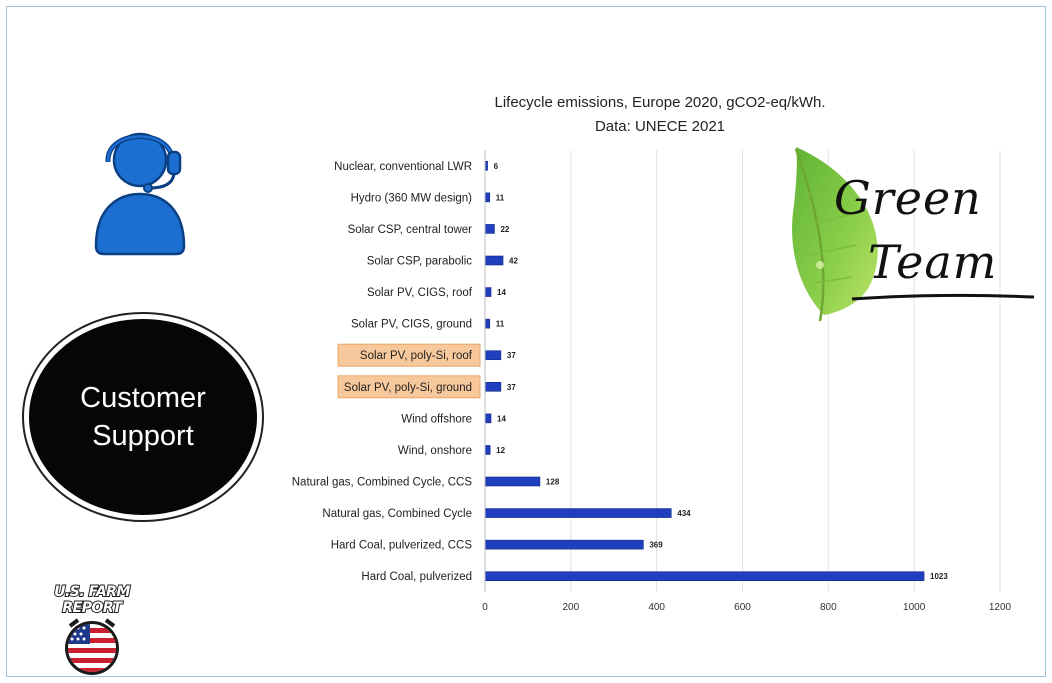 This screenshot has height=683, width=1052. What do you see at coordinates (397, 514) in the screenshot?
I see `category-label: Natural gas, Combined Cycle` at bounding box center [397, 514].